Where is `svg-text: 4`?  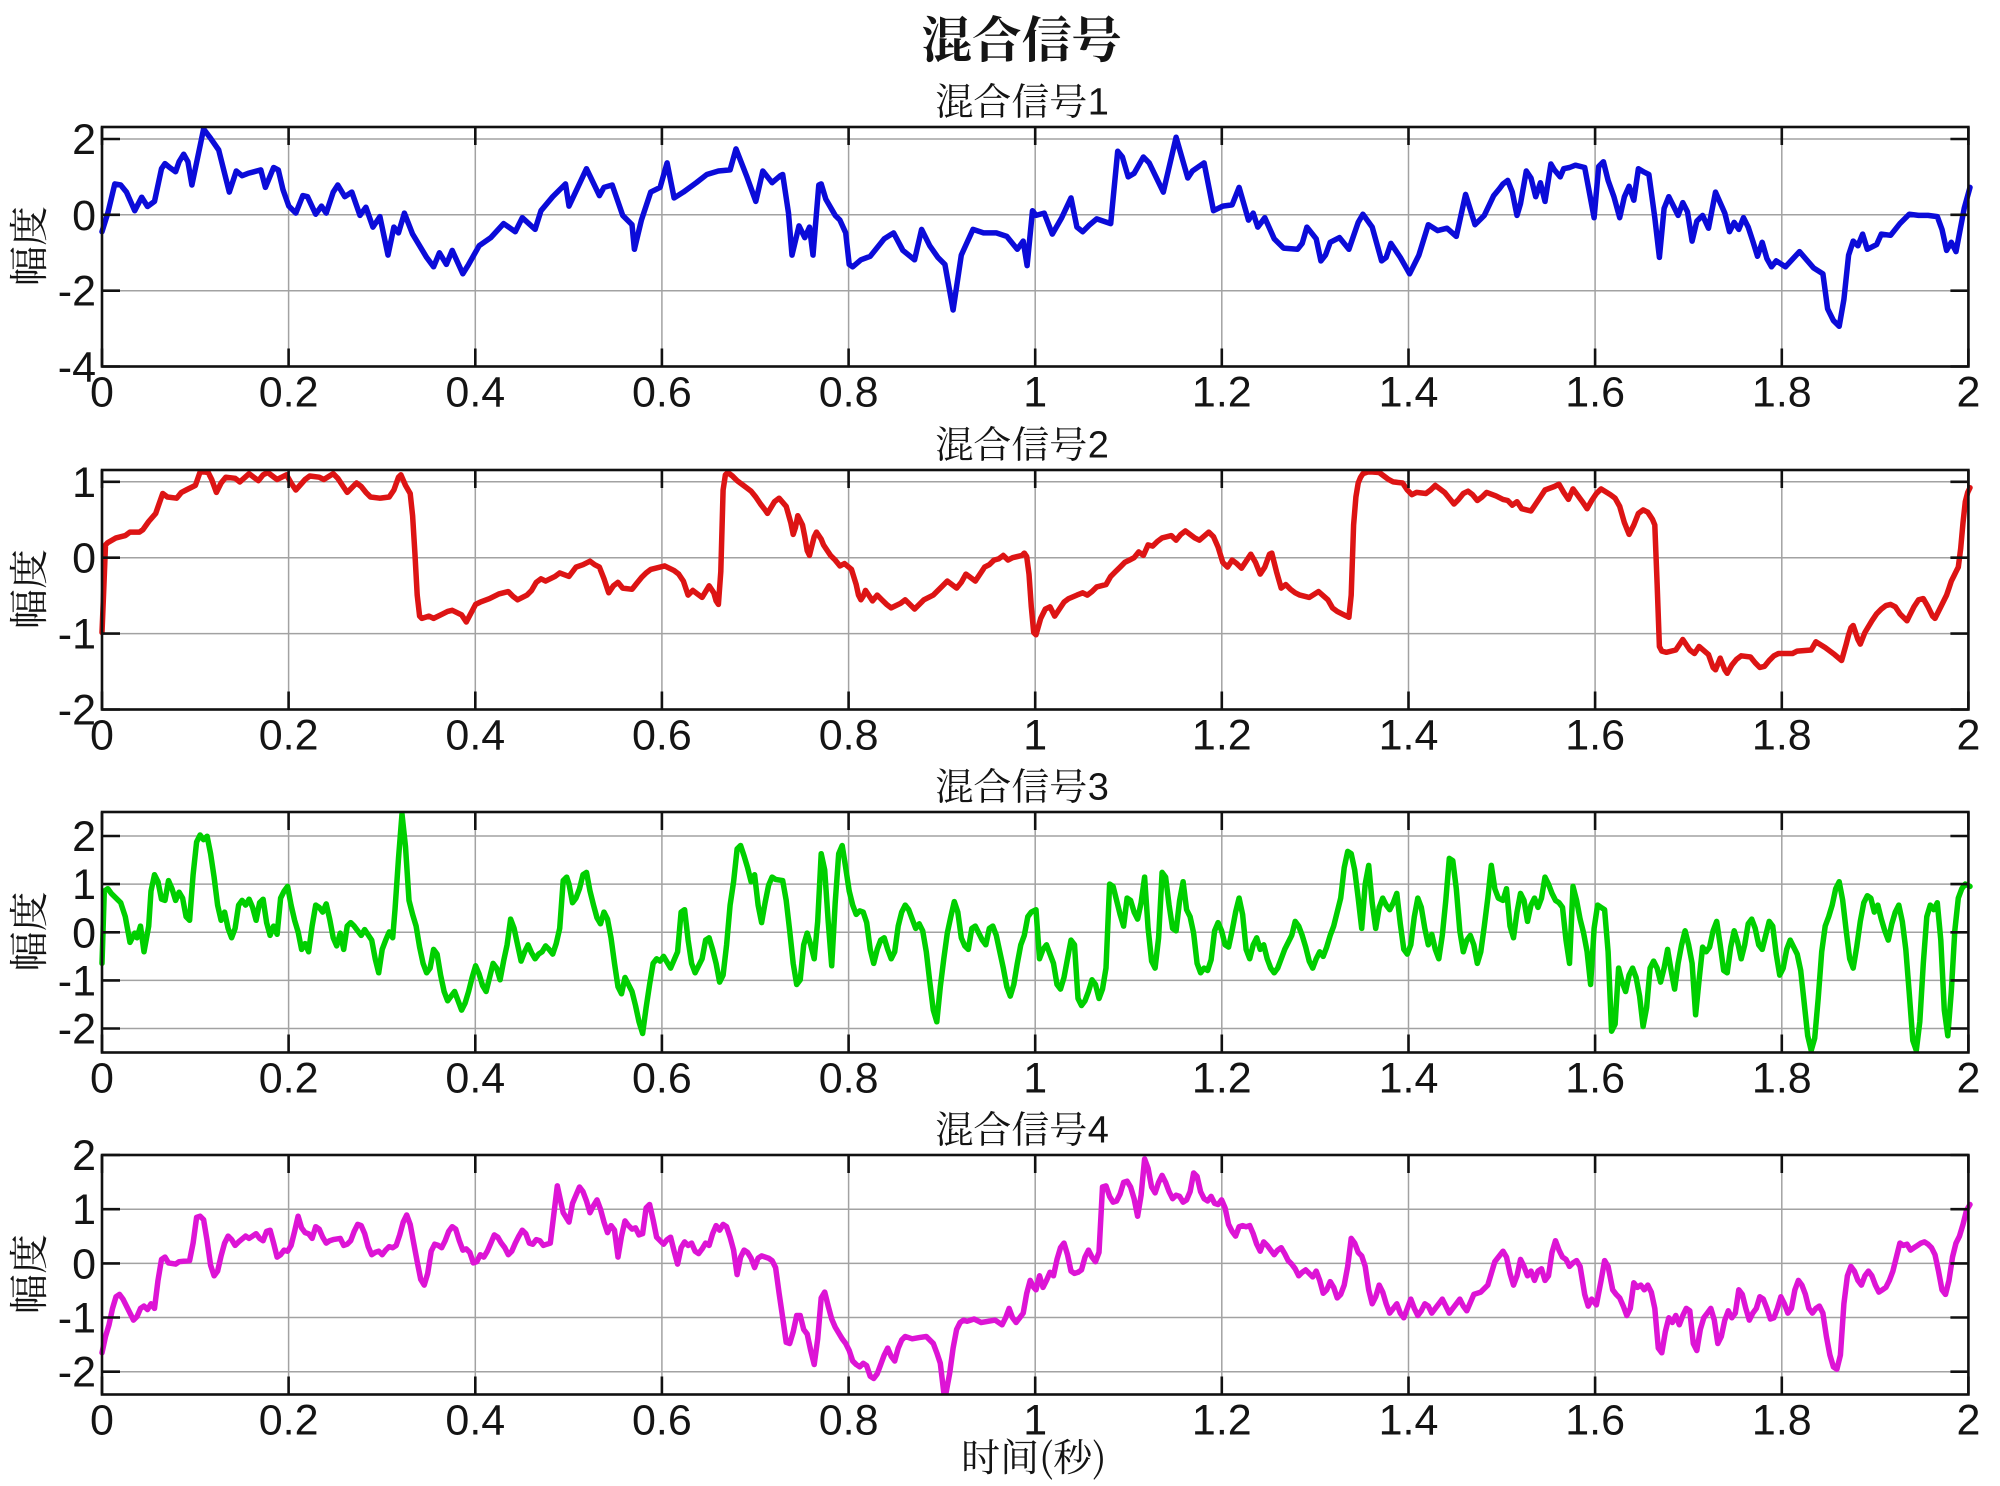
svg-text: 4 is located at coordinates (1098, 1131).